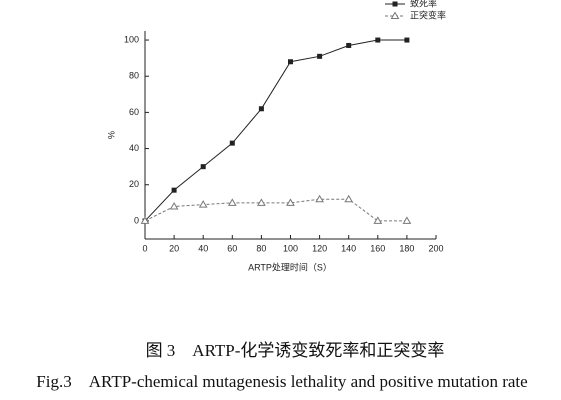 The image size is (561, 400). I want to click on x-tick-label: 60, so click(232, 248).